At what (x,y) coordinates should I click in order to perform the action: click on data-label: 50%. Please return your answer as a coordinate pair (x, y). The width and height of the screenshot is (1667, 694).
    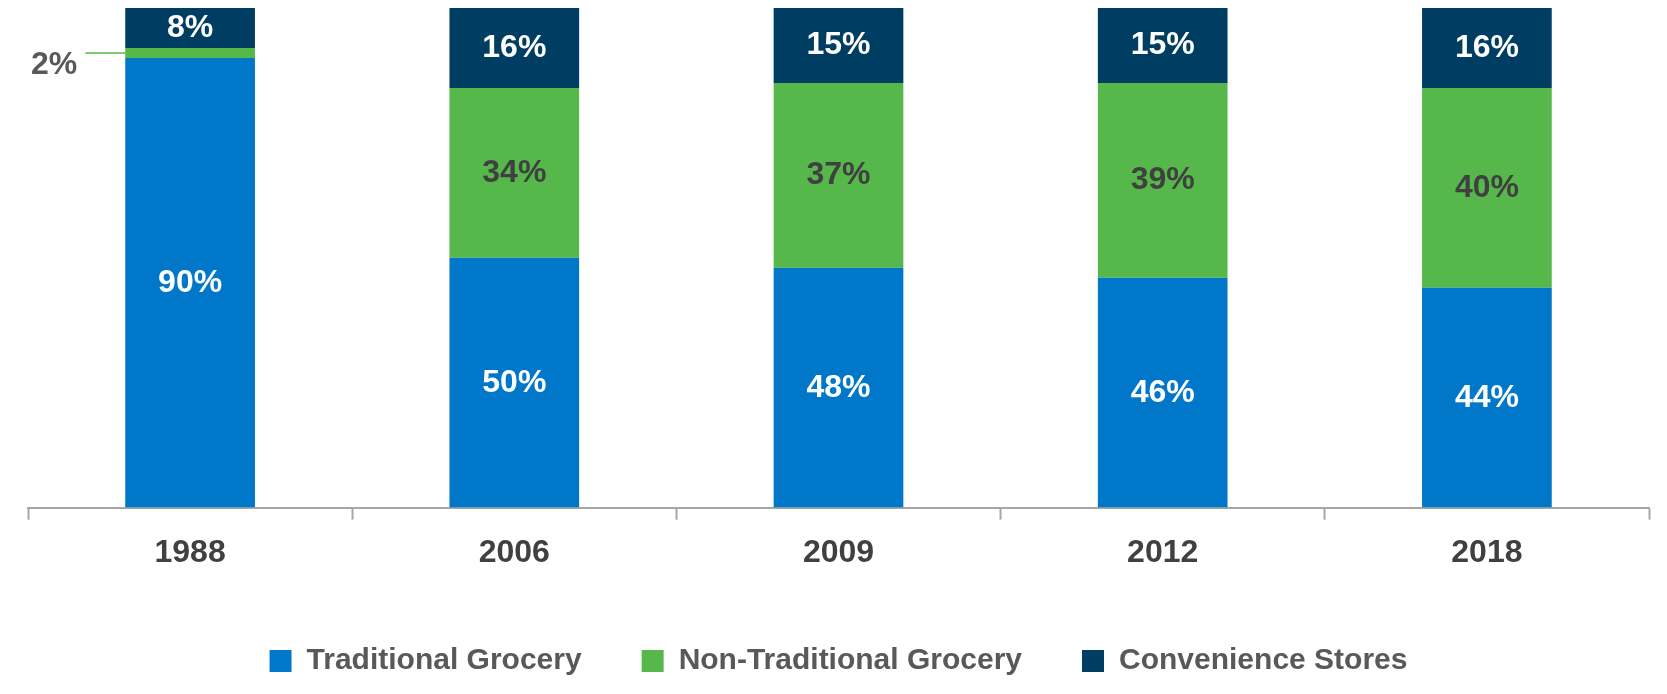
    Looking at the image, I should click on (514, 380).